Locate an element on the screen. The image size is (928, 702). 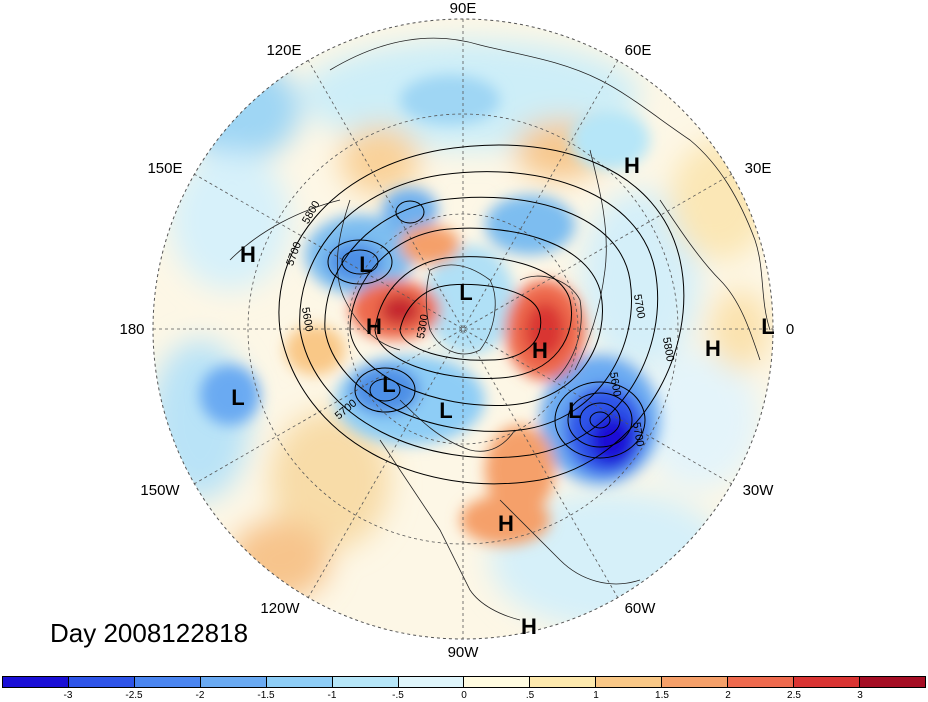
lon-label: 90W is located at coordinates (464, 652).